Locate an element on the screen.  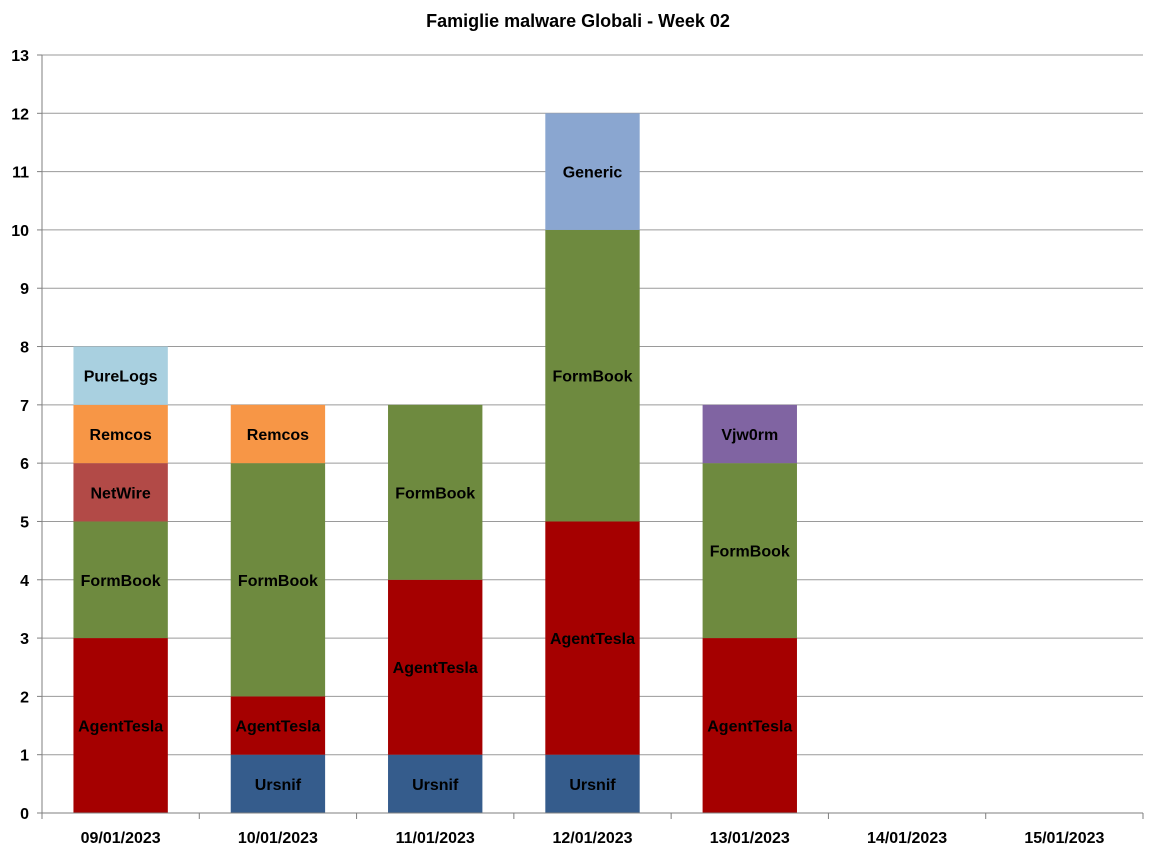
x-tick-label: 15/01/2023 is located at coordinates (1064, 838).